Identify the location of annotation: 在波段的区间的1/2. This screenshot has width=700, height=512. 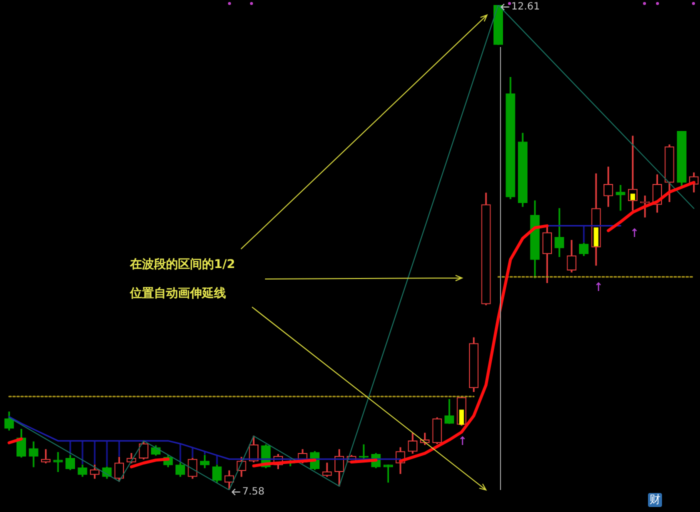
(182, 264).